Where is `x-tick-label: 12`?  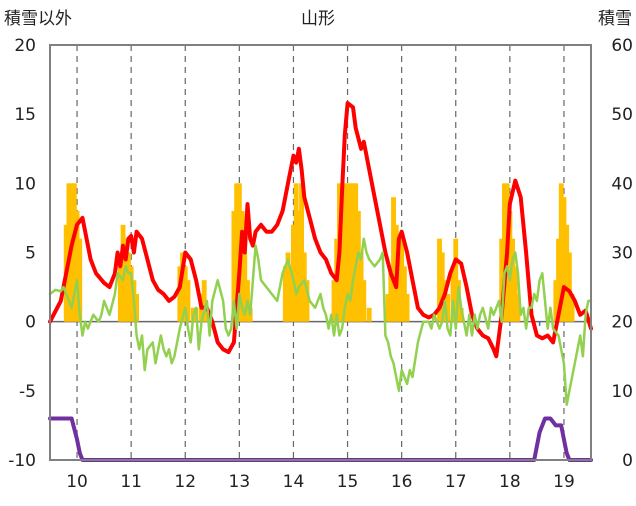
x-tick-label: 12 is located at coordinates (185, 482).